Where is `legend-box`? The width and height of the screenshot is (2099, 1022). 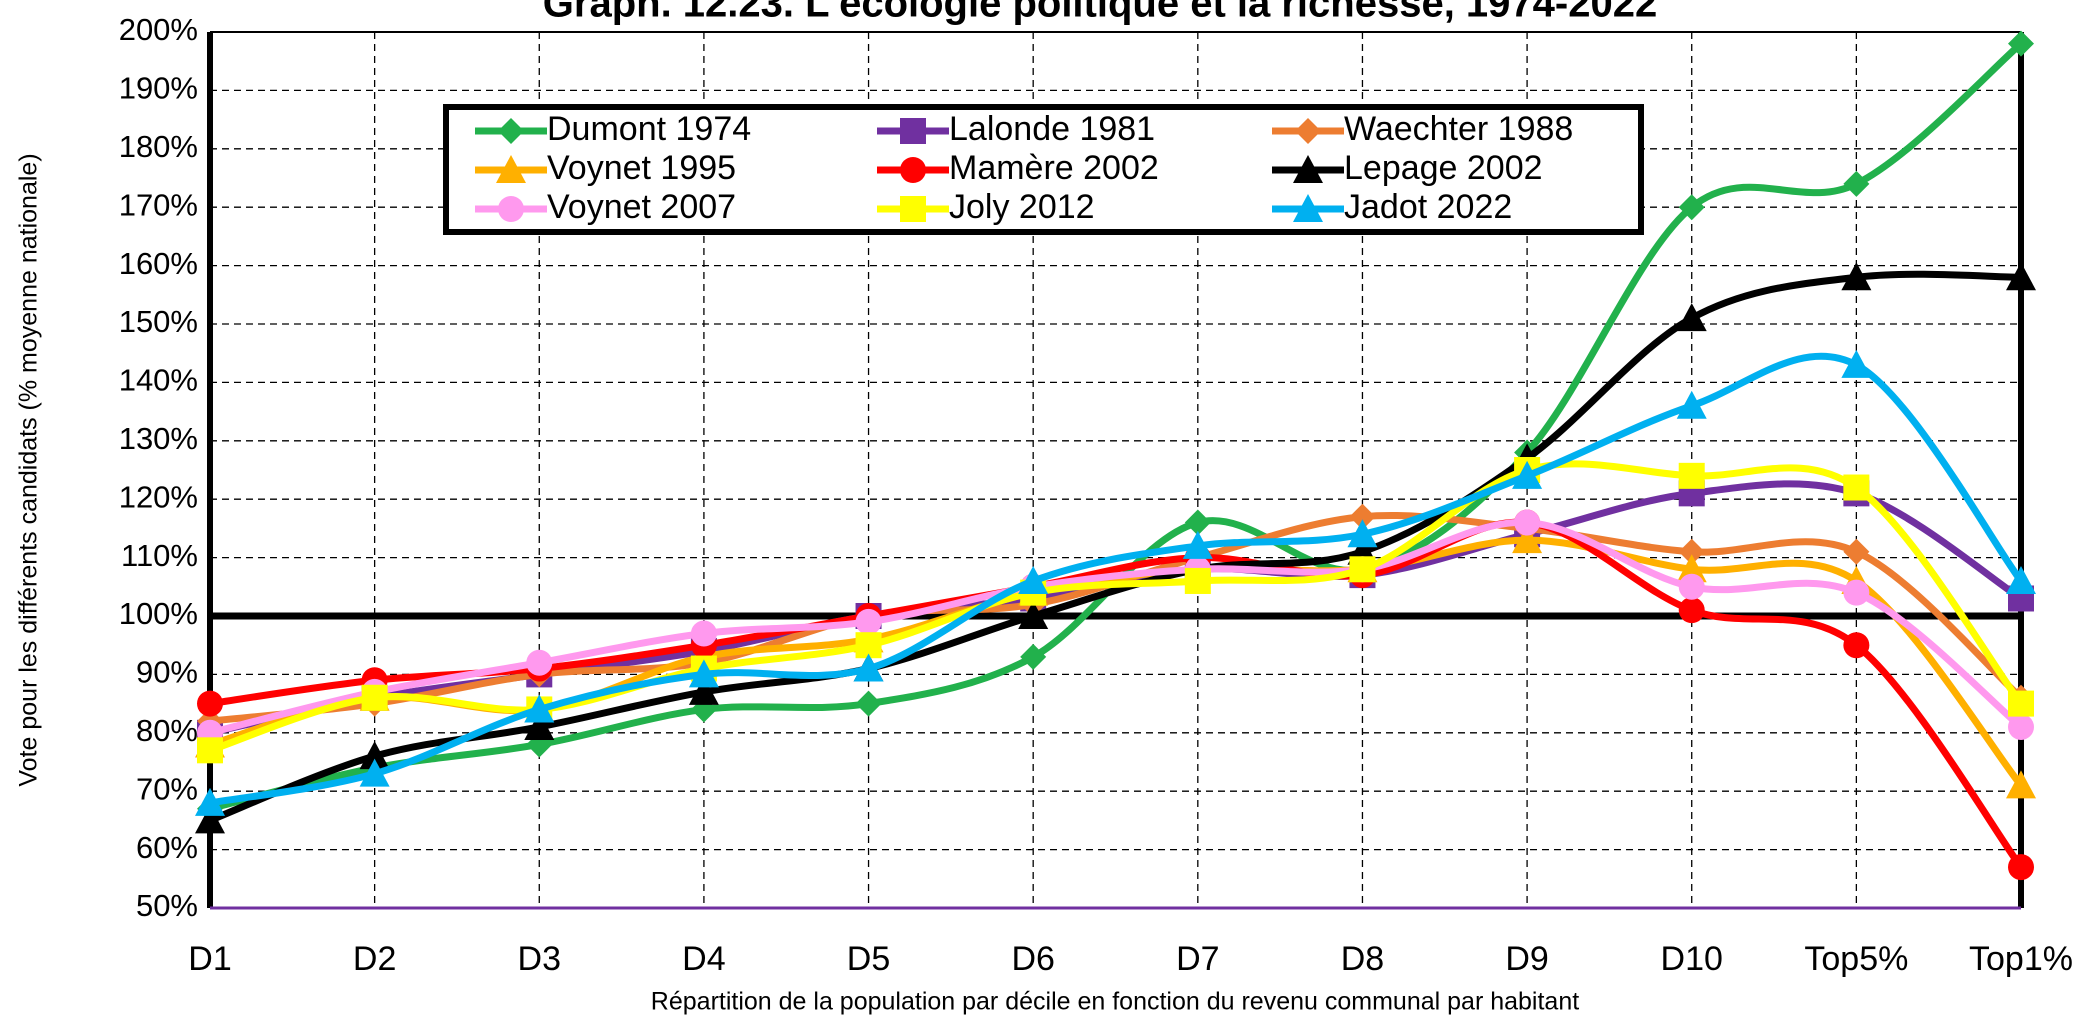 legend-box is located at coordinates (1043, 169).